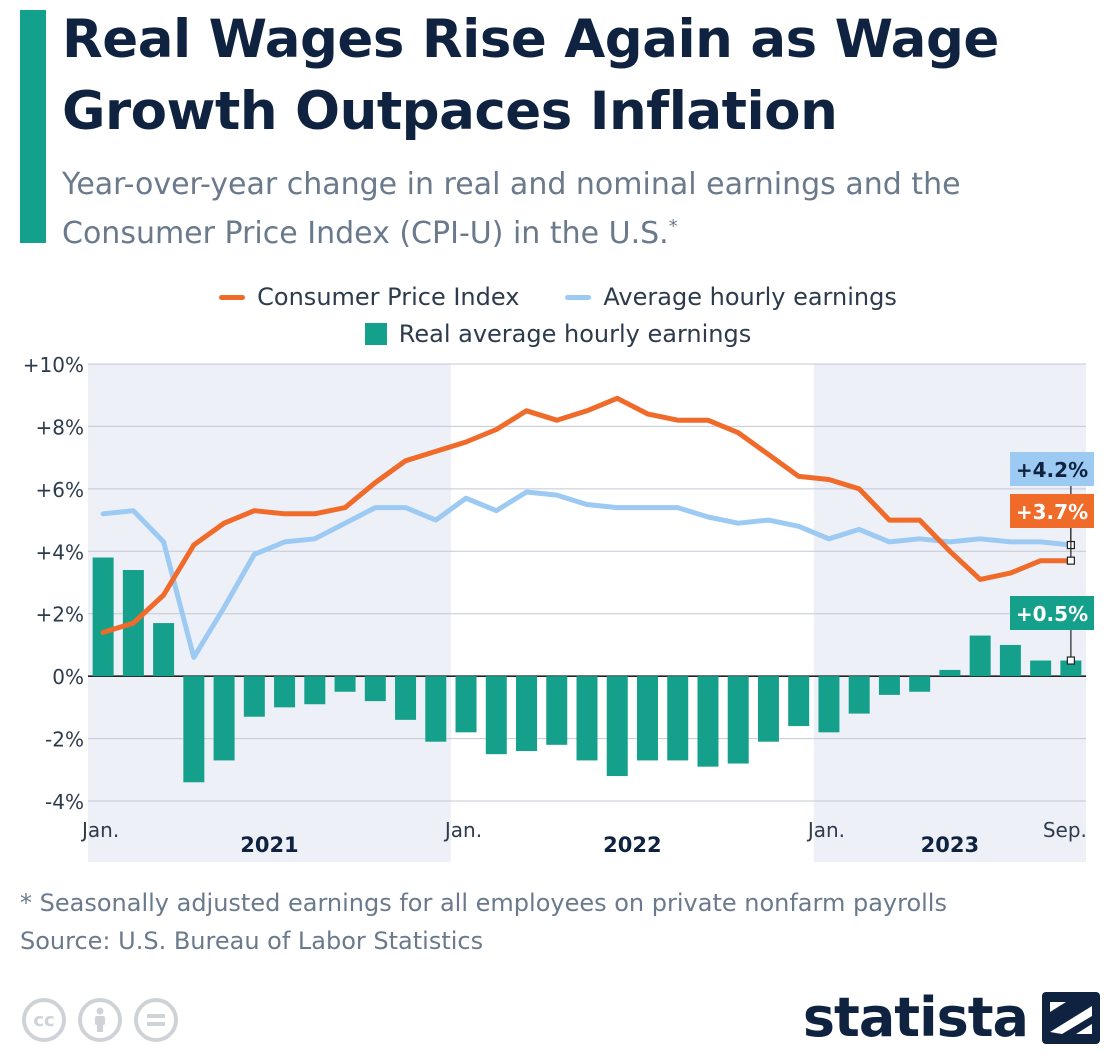 The width and height of the screenshot is (1116, 1060). I want to click on legend-item-real: Real average hourly earnings, so click(558, 334).